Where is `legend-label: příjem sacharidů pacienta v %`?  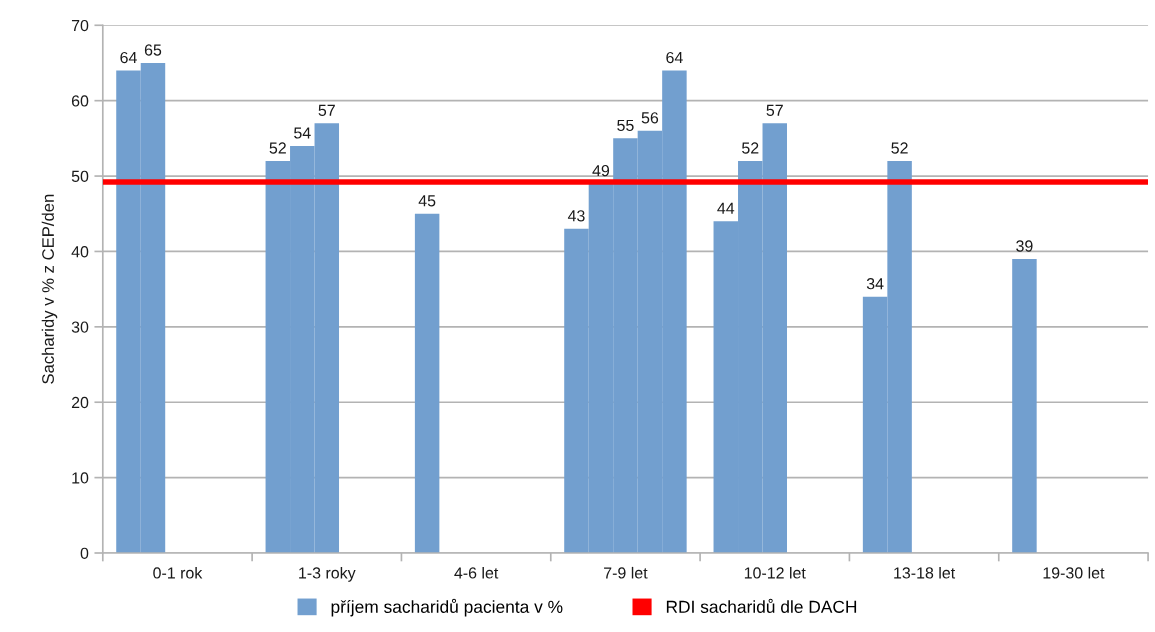 legend-label: příjem sacharidů pacienta v % is located at coordinates (447, 607).